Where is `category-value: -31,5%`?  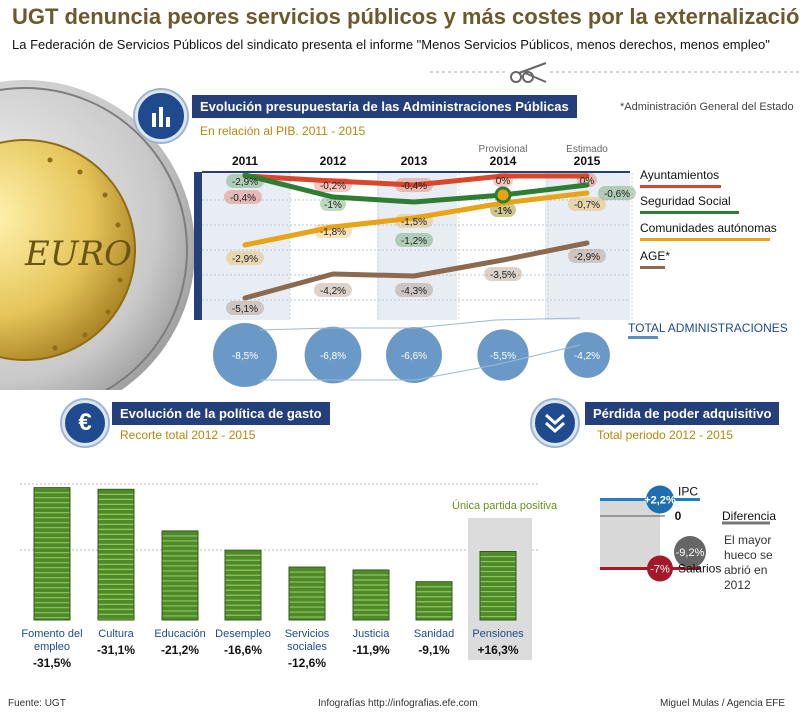 category-value: -31,5% is located at coordinates (52, 663).